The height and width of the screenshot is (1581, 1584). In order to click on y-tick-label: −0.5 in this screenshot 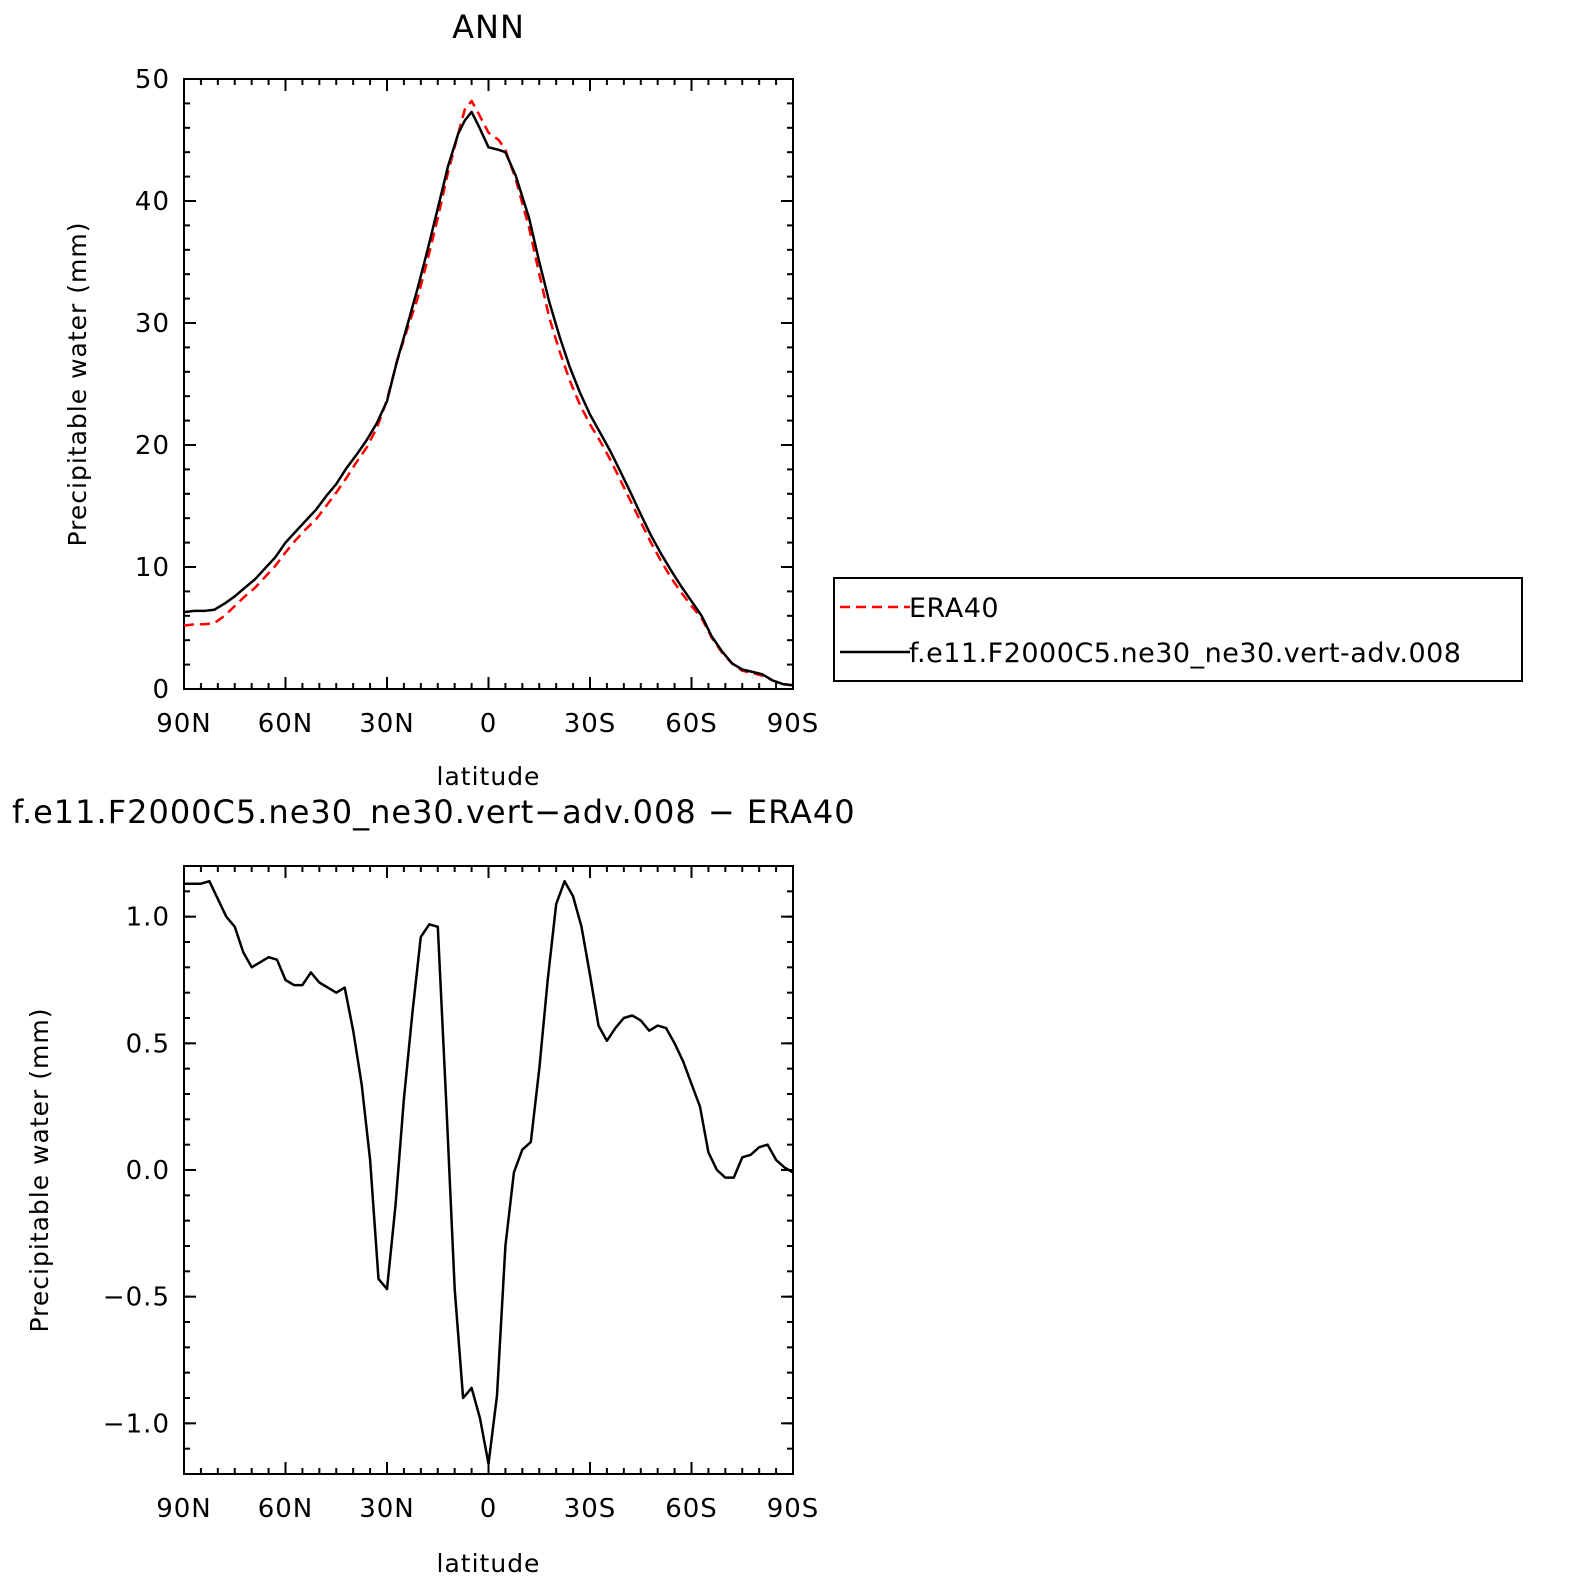, I will do `click(136, 1298)`.